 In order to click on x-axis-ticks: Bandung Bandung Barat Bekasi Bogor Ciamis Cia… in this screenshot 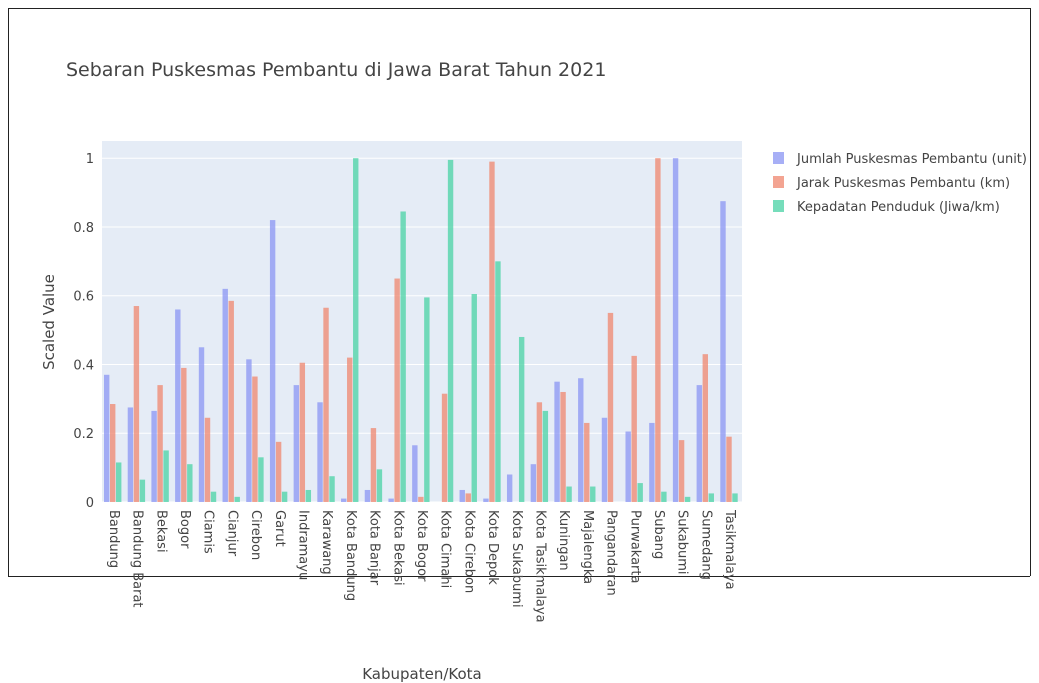, I will do `click(421, 566)`.